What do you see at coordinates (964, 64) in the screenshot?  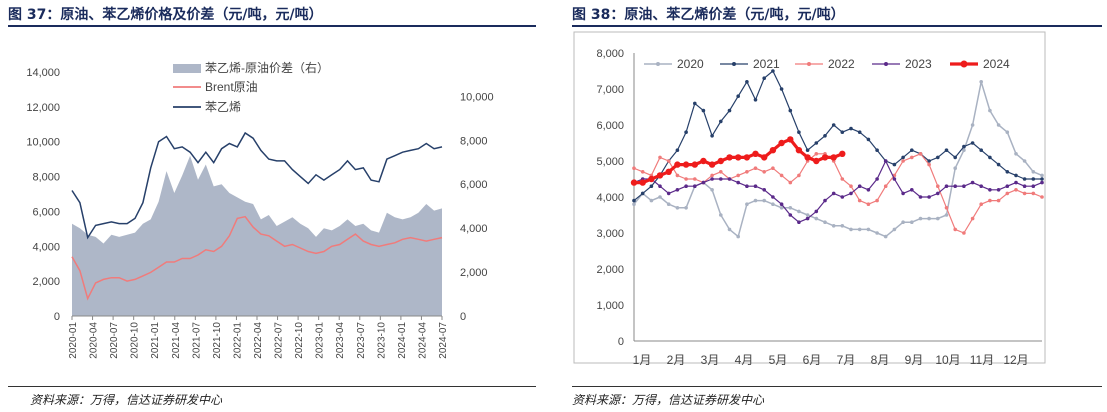 I see `right-legend-marker-2024` at bounding box center [964, 64].